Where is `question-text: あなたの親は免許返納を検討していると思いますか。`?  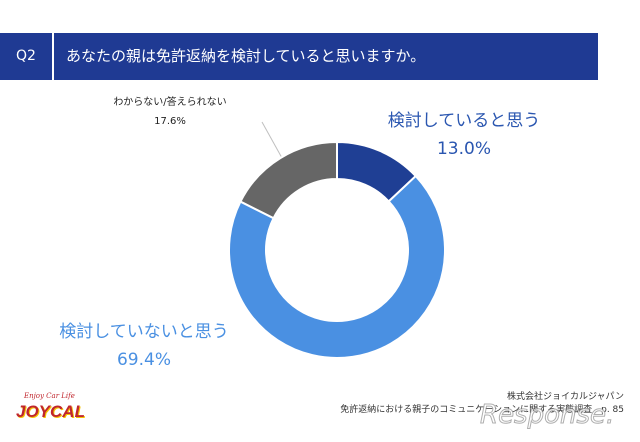 question-text: あなたの親は免許返納を検討していると思いますか。 is located at coordinates (246, 56).